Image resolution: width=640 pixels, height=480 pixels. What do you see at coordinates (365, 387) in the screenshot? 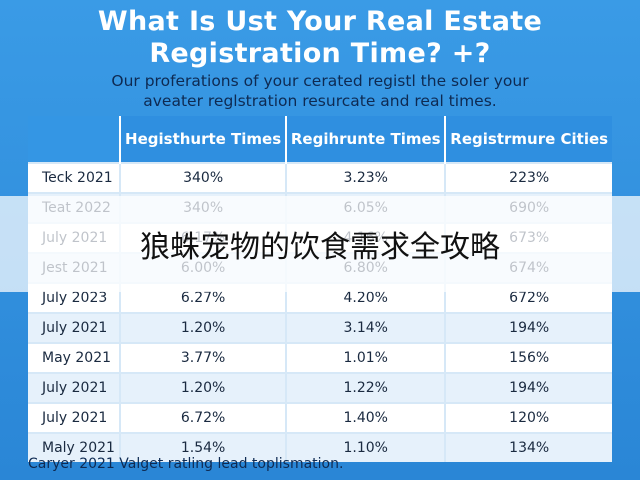
I see `table-cell: 1.22%` at bounding box center [365, 387].